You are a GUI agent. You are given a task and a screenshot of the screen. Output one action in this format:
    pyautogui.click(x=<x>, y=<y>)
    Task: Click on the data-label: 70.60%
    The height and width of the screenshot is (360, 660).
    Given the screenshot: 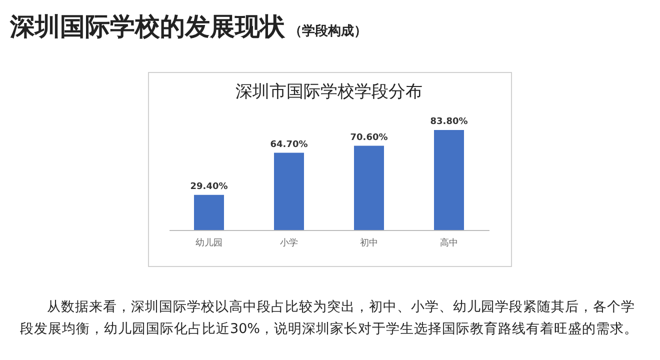 What is the action you would take?
    pyautogui.click(x=369, y=137)
    